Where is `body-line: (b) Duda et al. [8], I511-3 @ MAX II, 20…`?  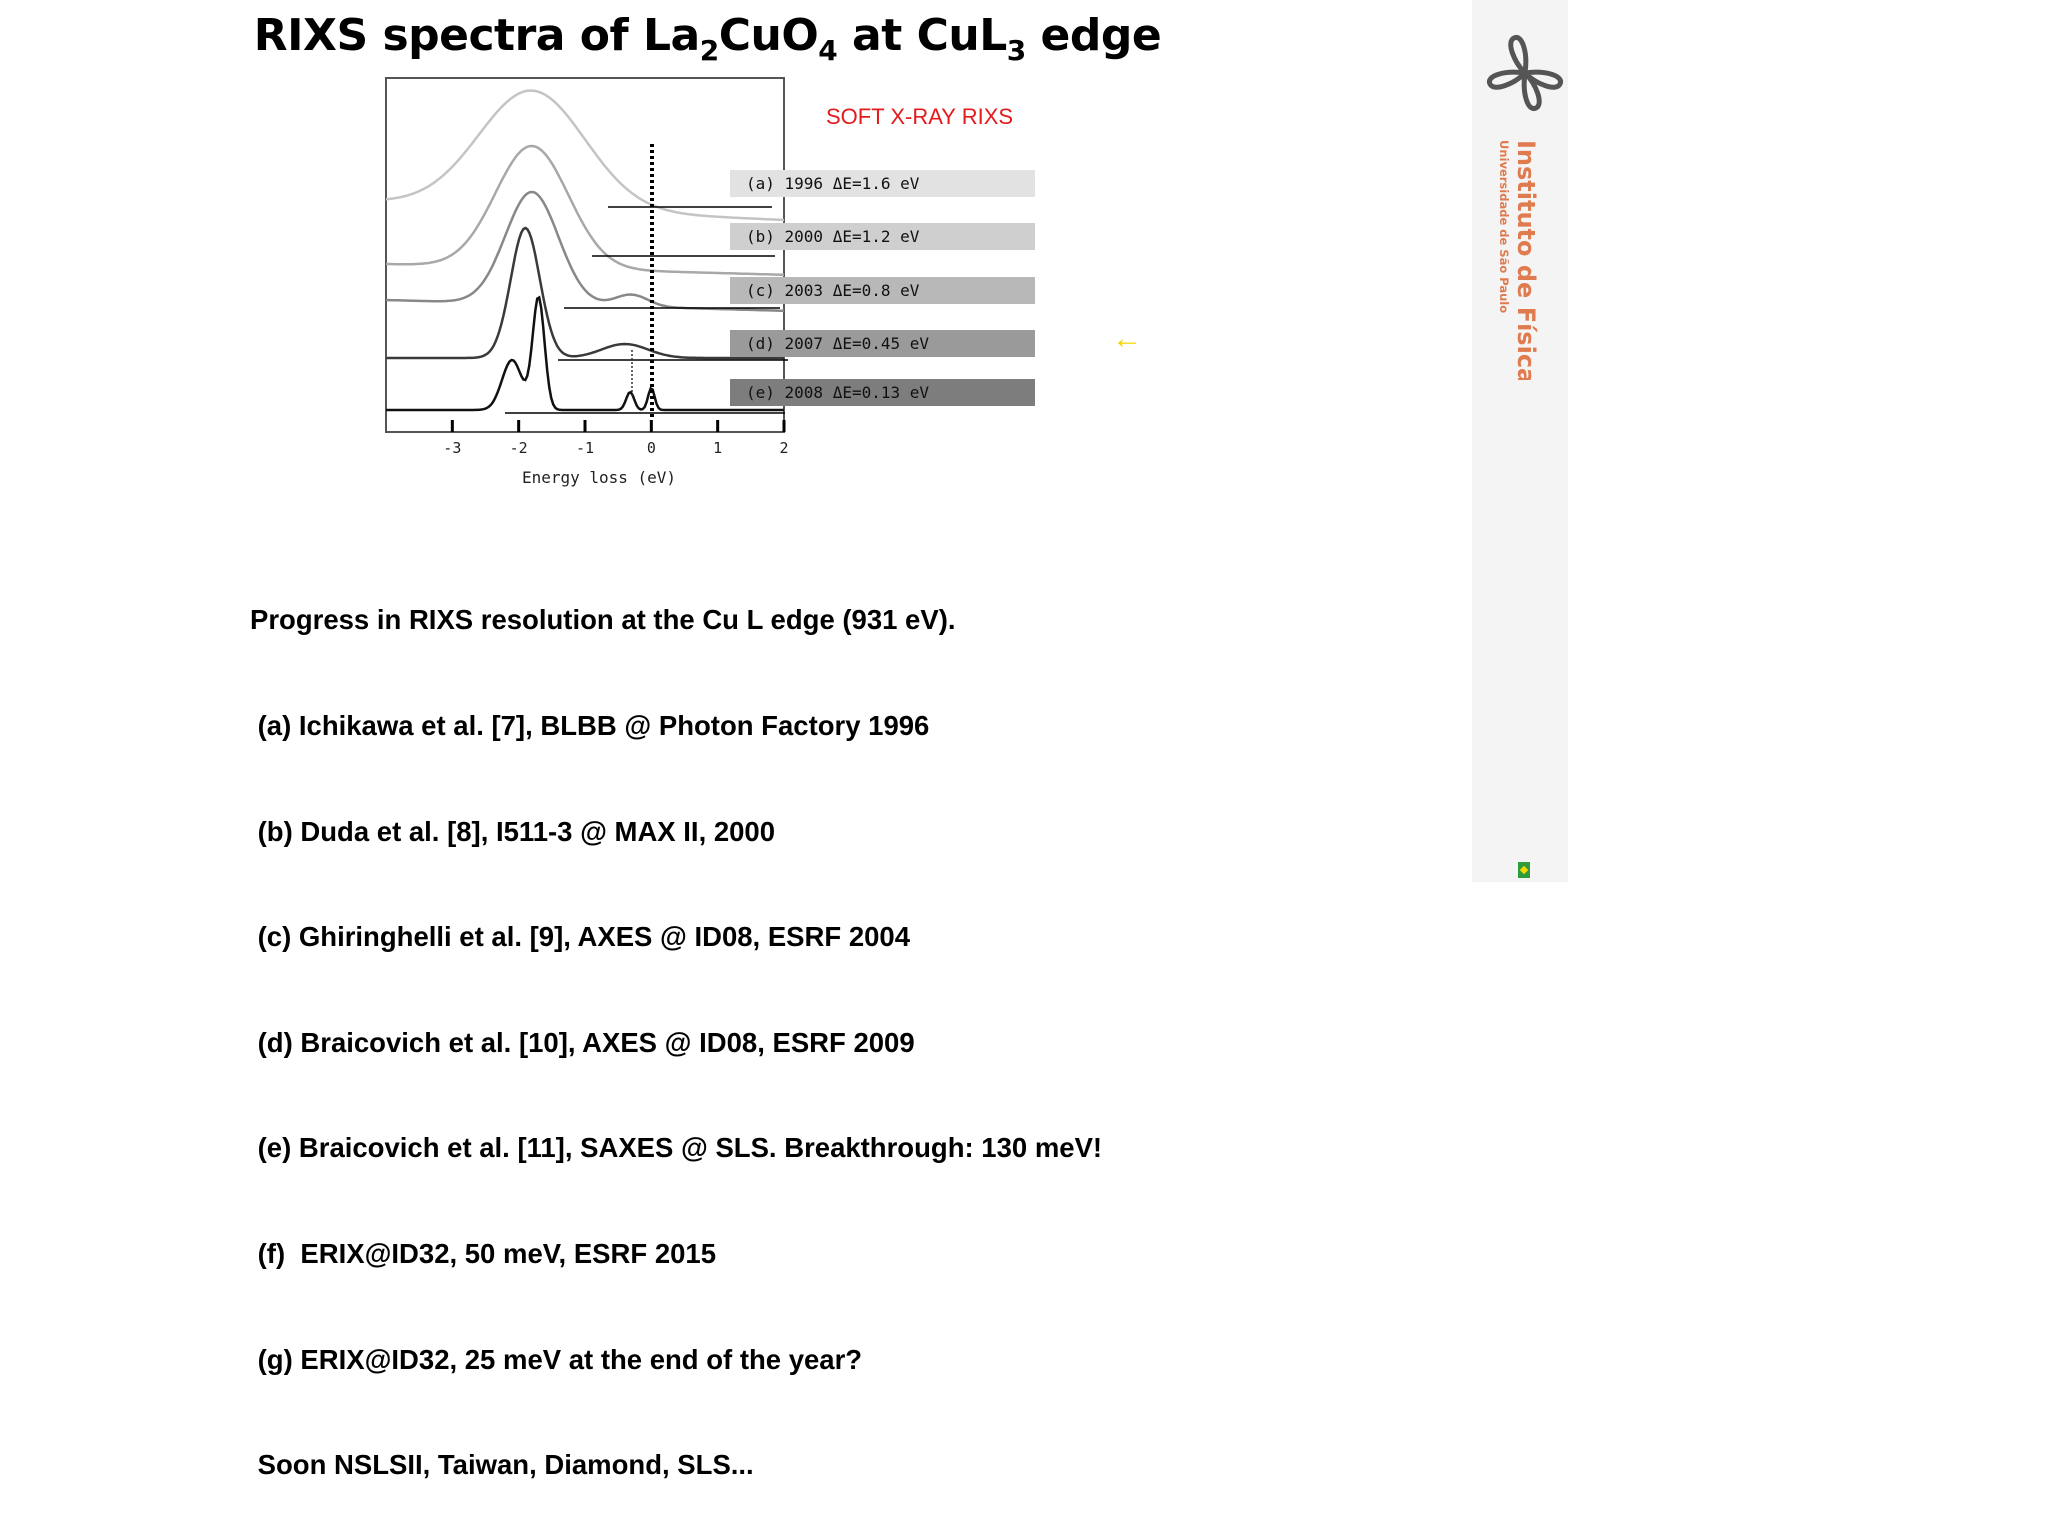
body-line: (b) Duda et al. [8], I511-3 @ MAX II, 20… is located at coordinates (513, 831).